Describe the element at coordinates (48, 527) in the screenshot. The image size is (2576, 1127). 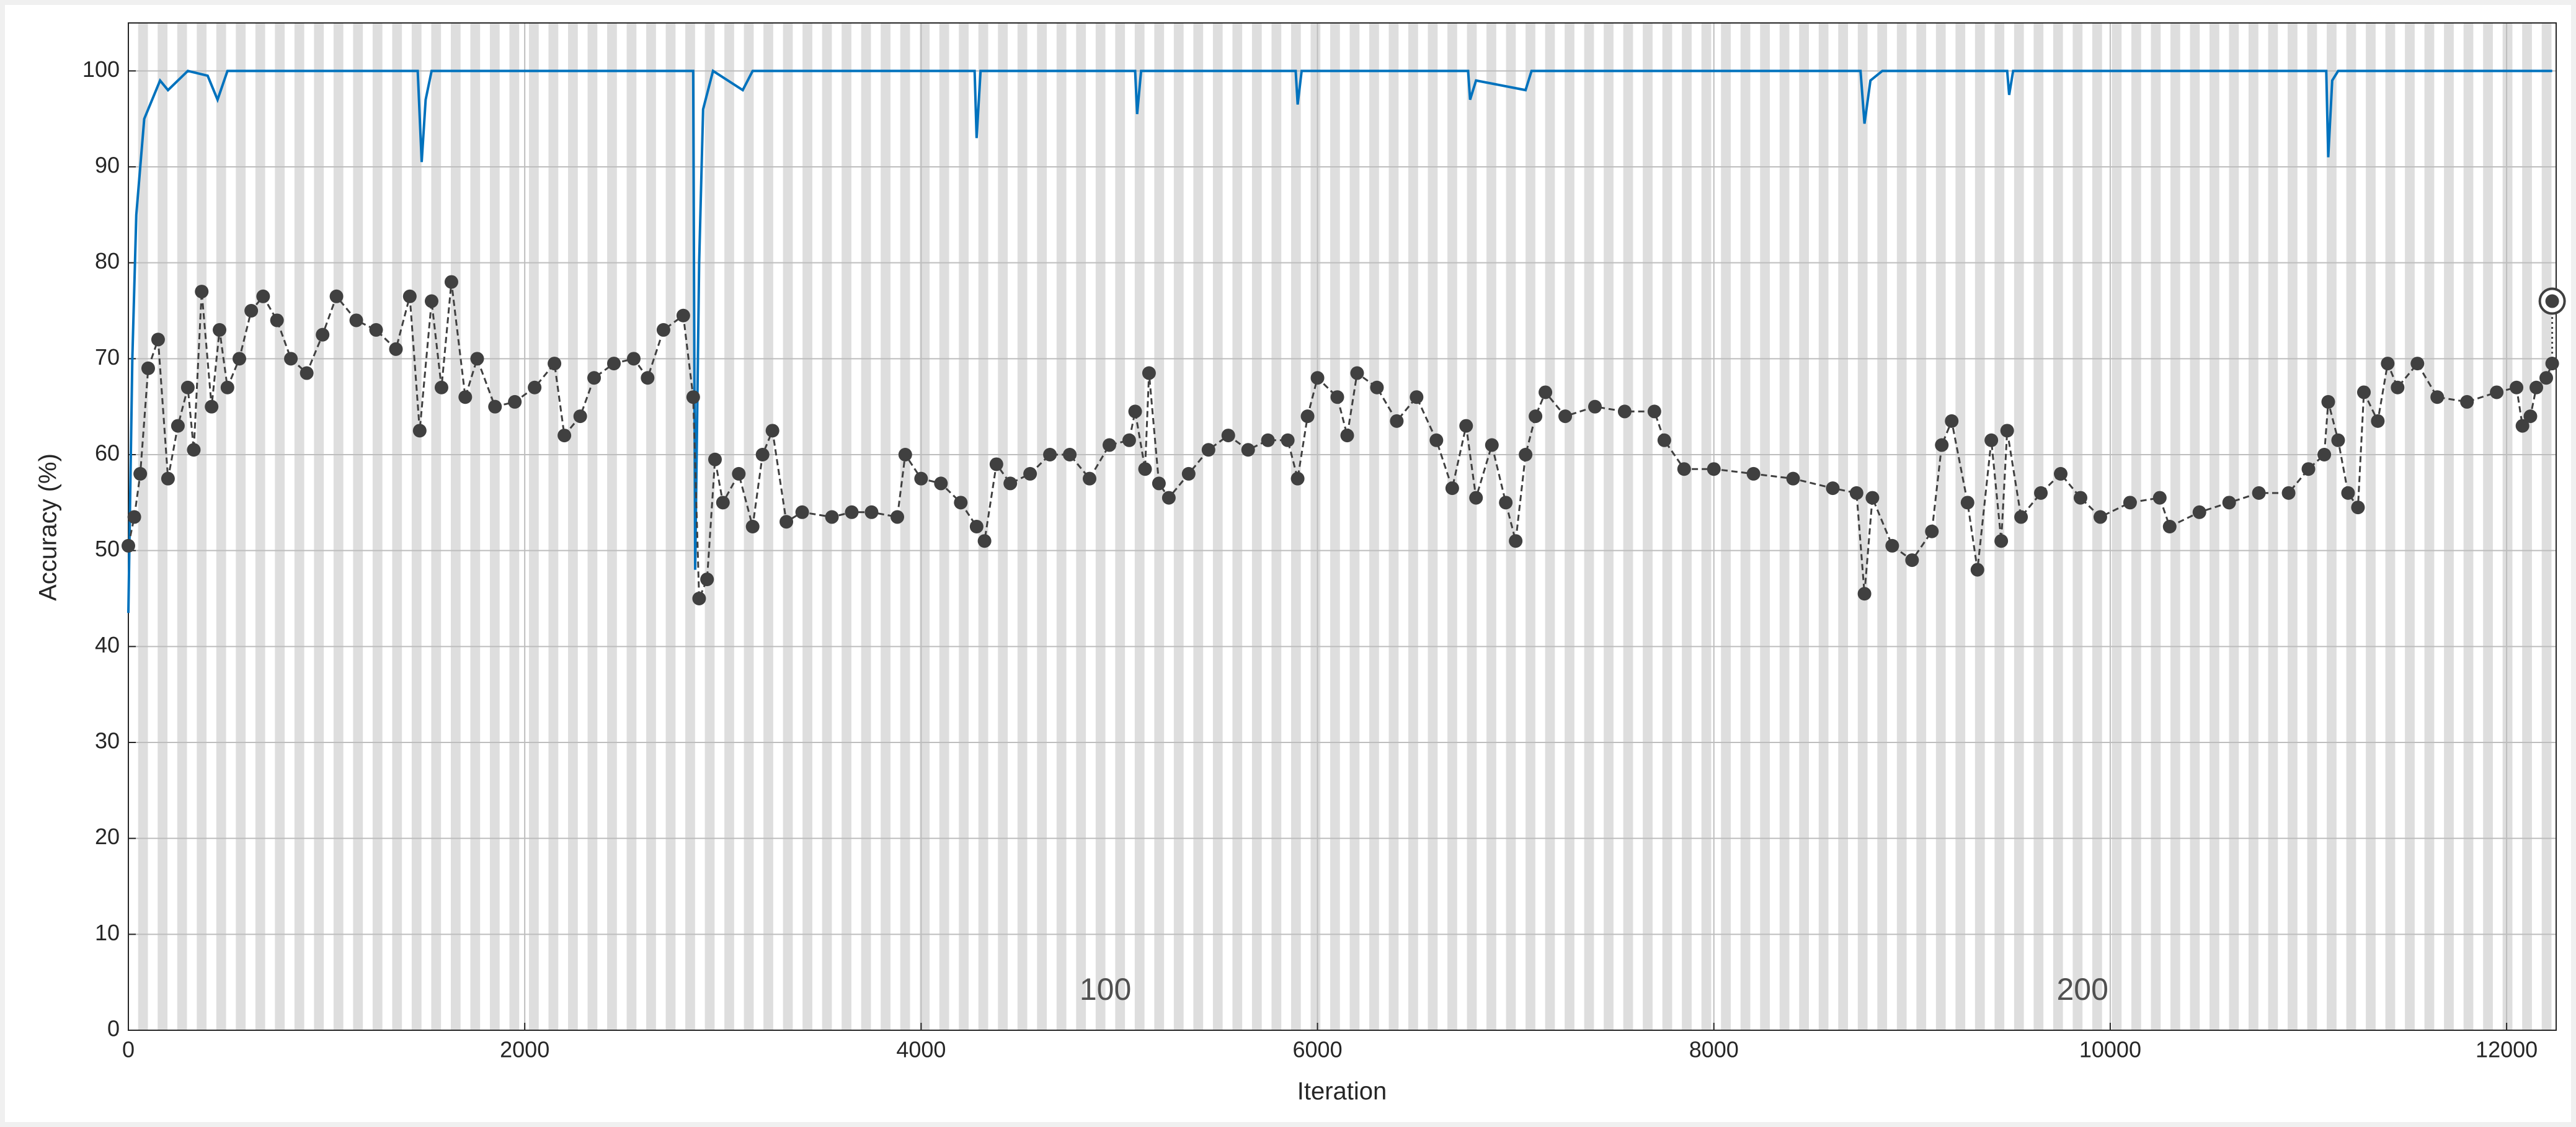
I see `y-axis-label: Accuracy (%)` at that location.